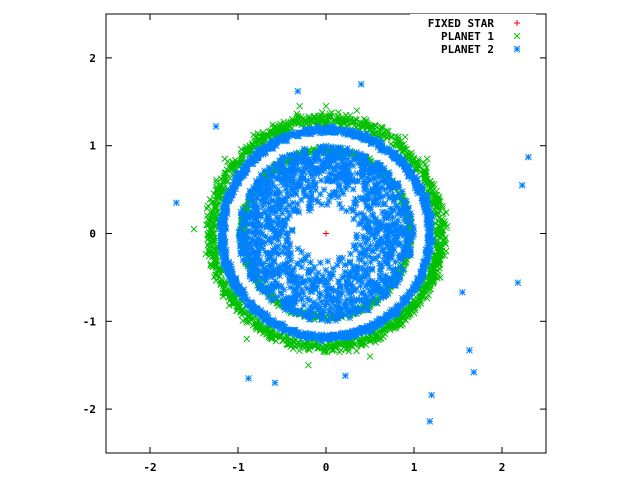 This screenshot has height=480, width=640. Describe the element at coordinates (414, 467) in the screenshot. I see `x-tick-label: 1` at that location.